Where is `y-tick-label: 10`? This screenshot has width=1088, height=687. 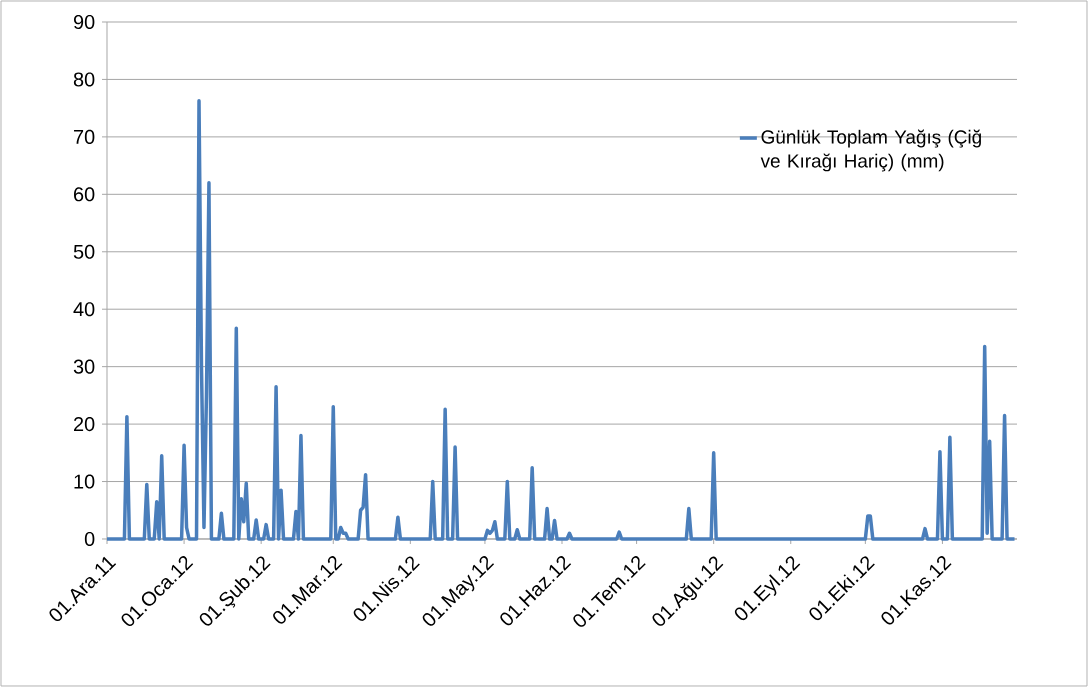
y-tick-label: 10 is located at coordinates (84, 481).